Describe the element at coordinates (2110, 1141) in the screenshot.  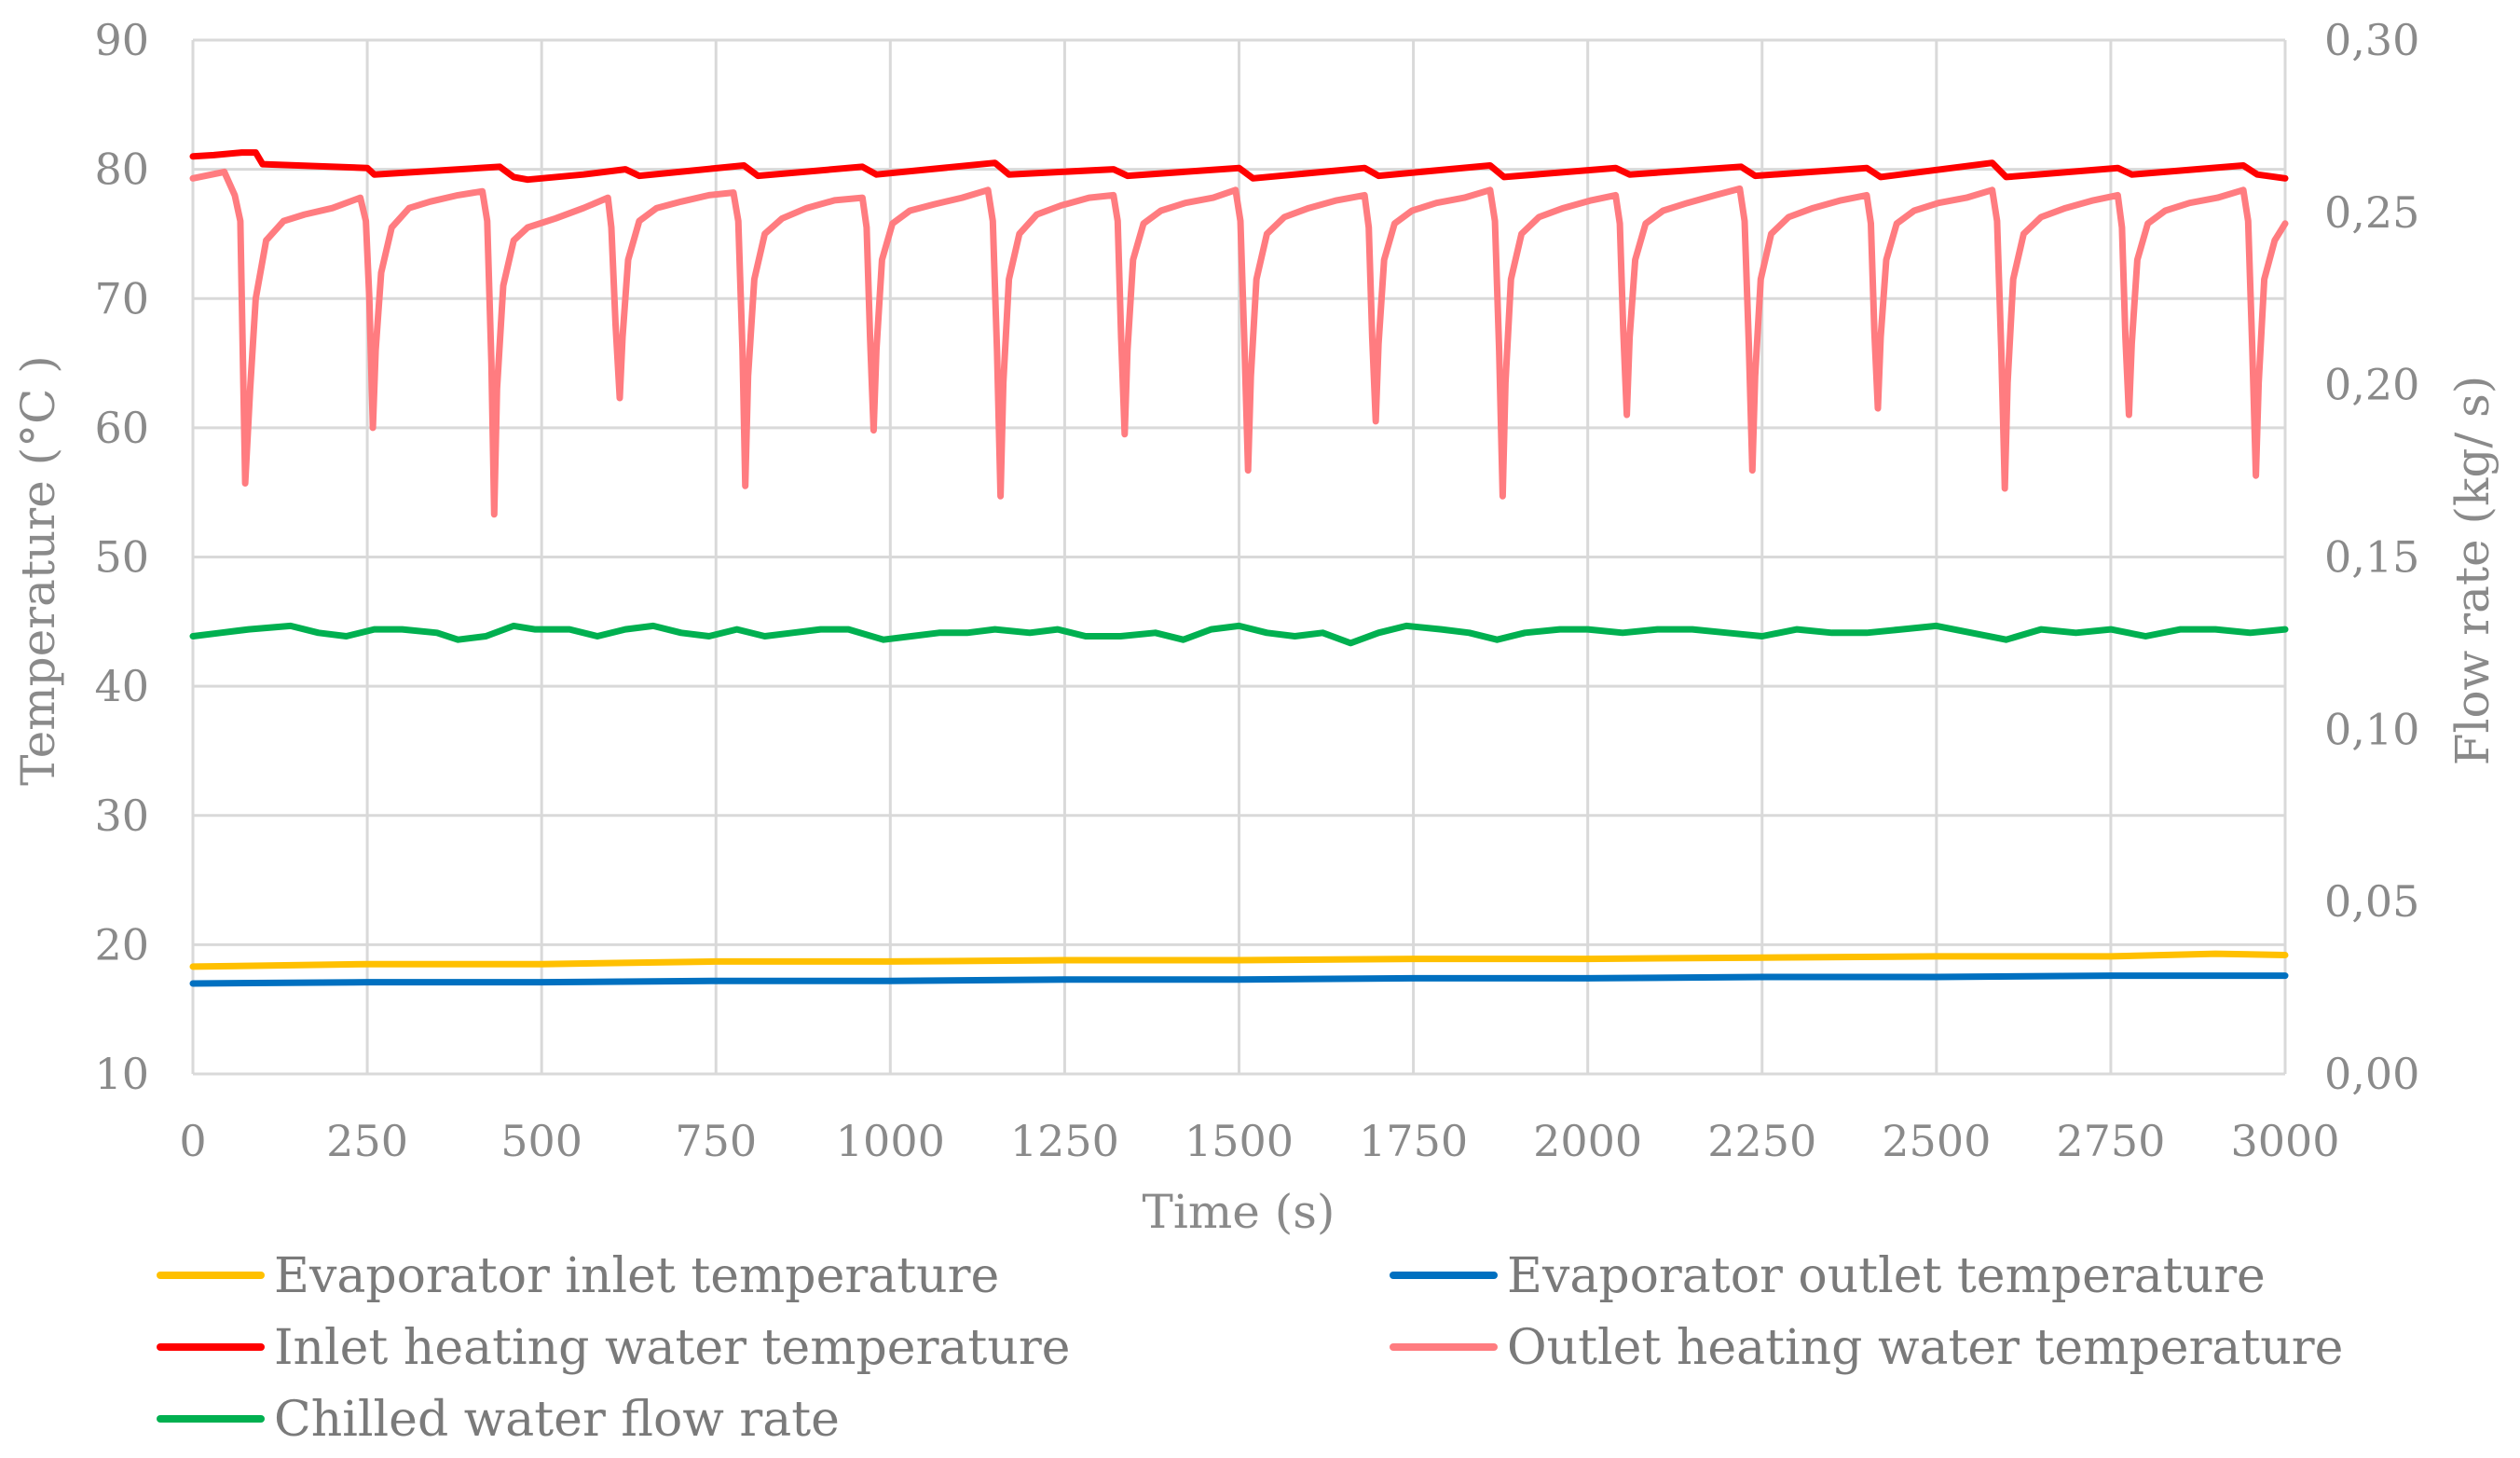
I see `x-tick-label: 2750` at that location.